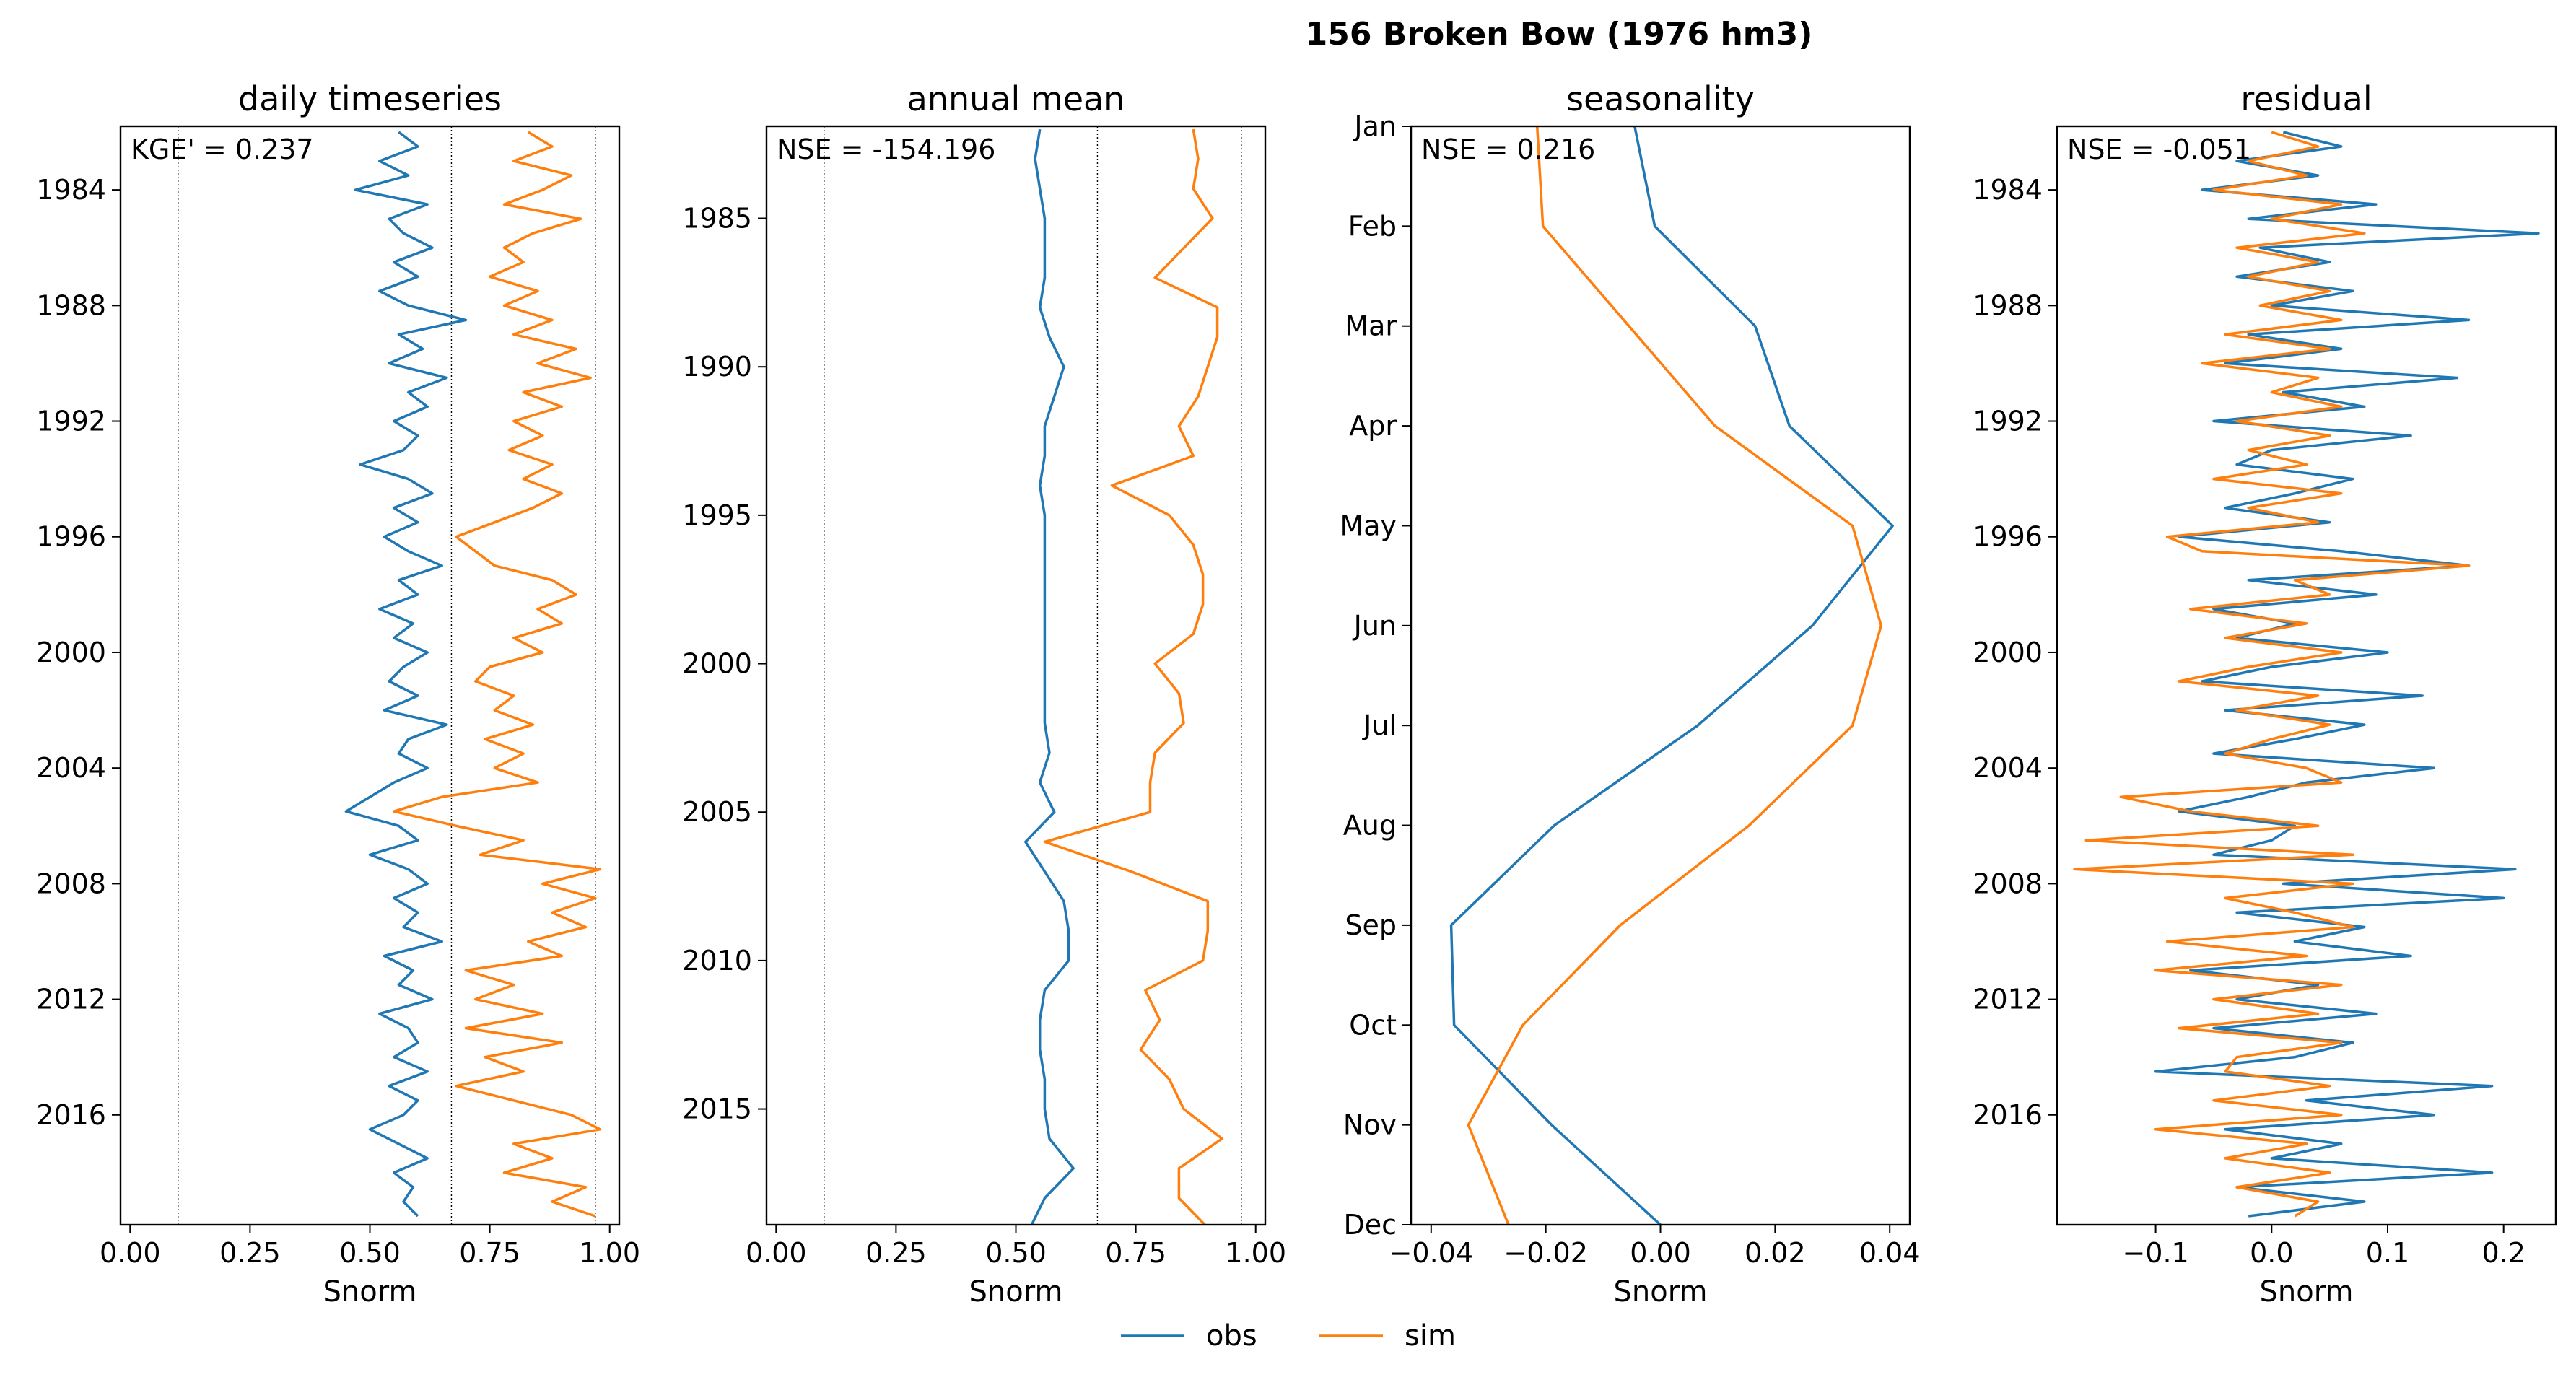 Image resolution: width=2576 pixels, height=1385 pixels. I want to click on x-tick-label: −0.02, so click(1545, 1253).